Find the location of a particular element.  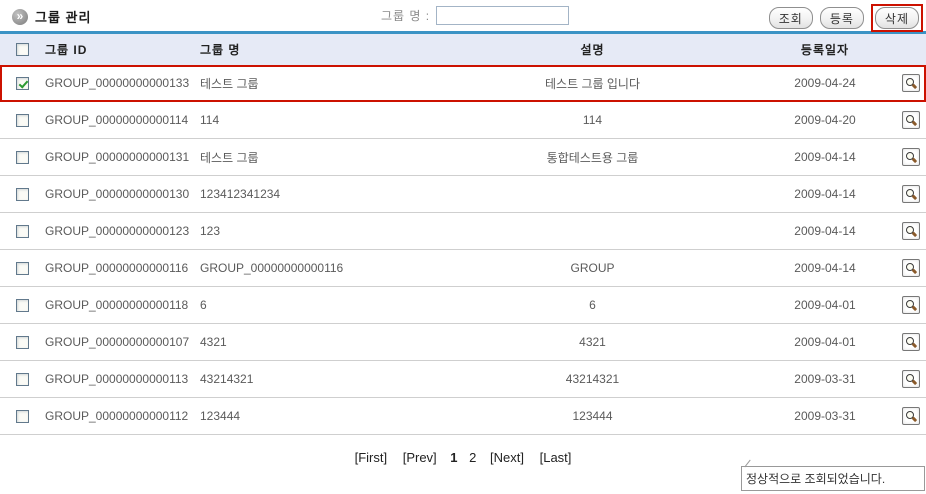

pagination-next: [Next] is located at coordinates (507, 457).